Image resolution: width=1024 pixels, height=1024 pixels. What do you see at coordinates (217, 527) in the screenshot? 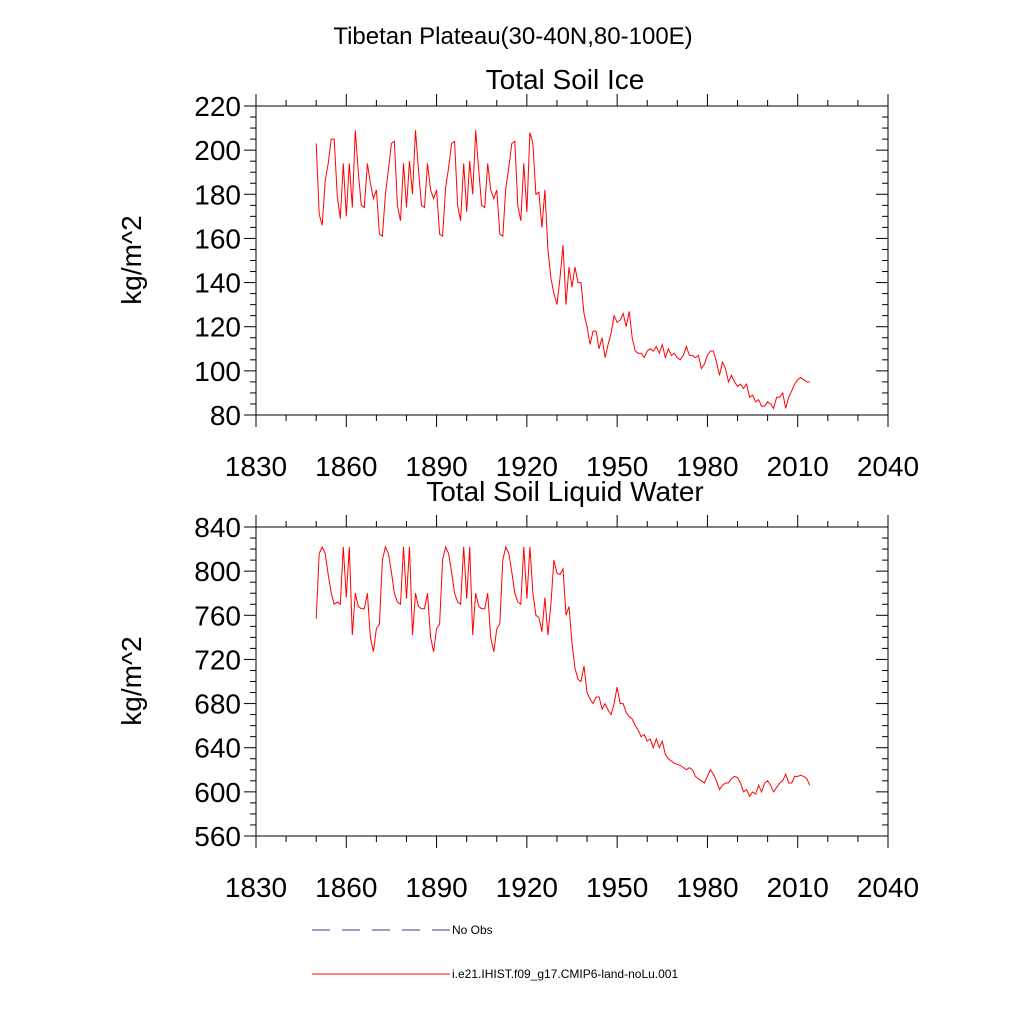
I see `y-tick-label: 840` at bounding box center [217, 527].